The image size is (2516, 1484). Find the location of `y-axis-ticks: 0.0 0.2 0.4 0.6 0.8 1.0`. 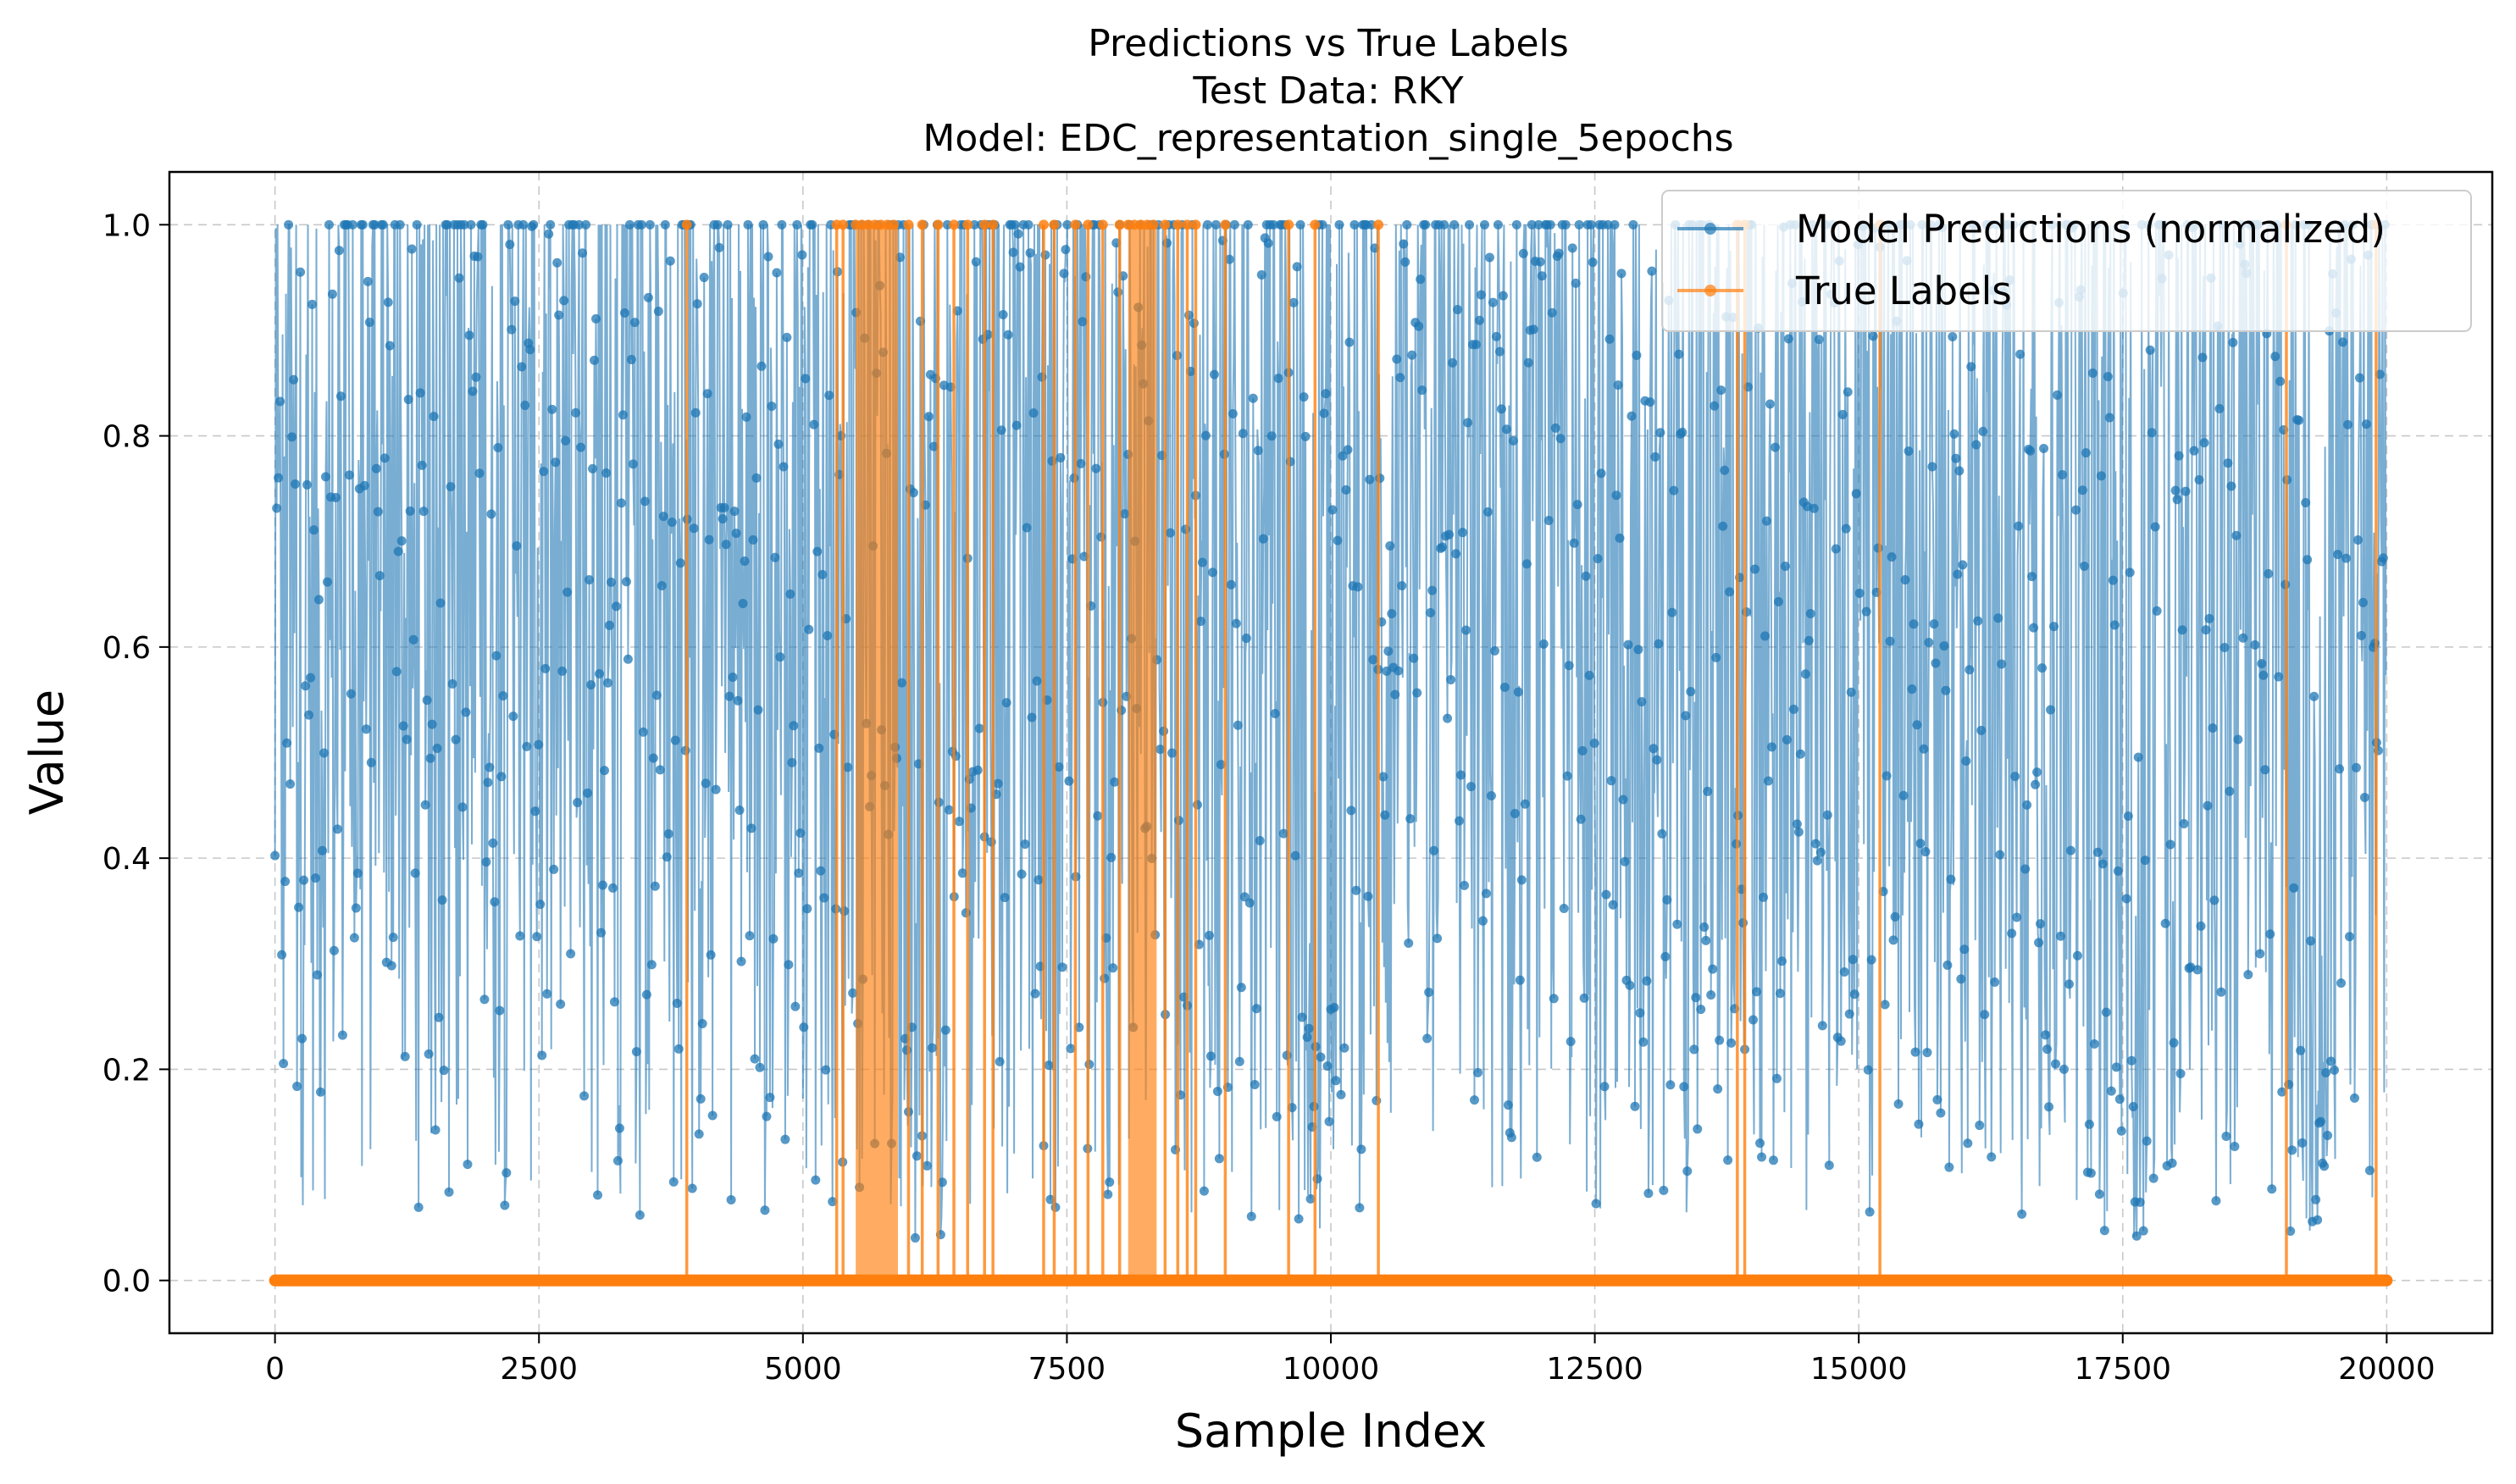

y-axis-ticks: 0.0 0.2 0.4 0.6 0.8 1.0 is located at coordinates (136, 753).